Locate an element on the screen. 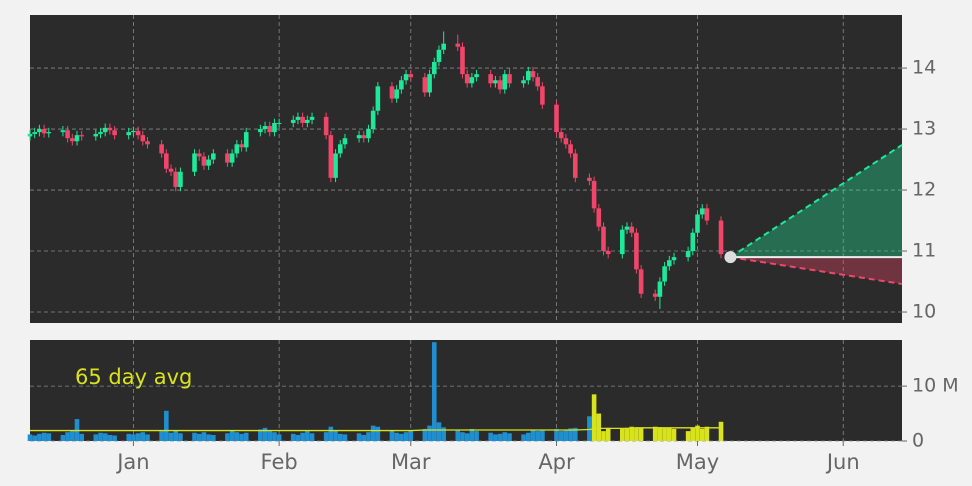 Image resolution: width=972 pixels, height=486 pixels. y-tick-label: 0 is located at coordinates (918, 441).